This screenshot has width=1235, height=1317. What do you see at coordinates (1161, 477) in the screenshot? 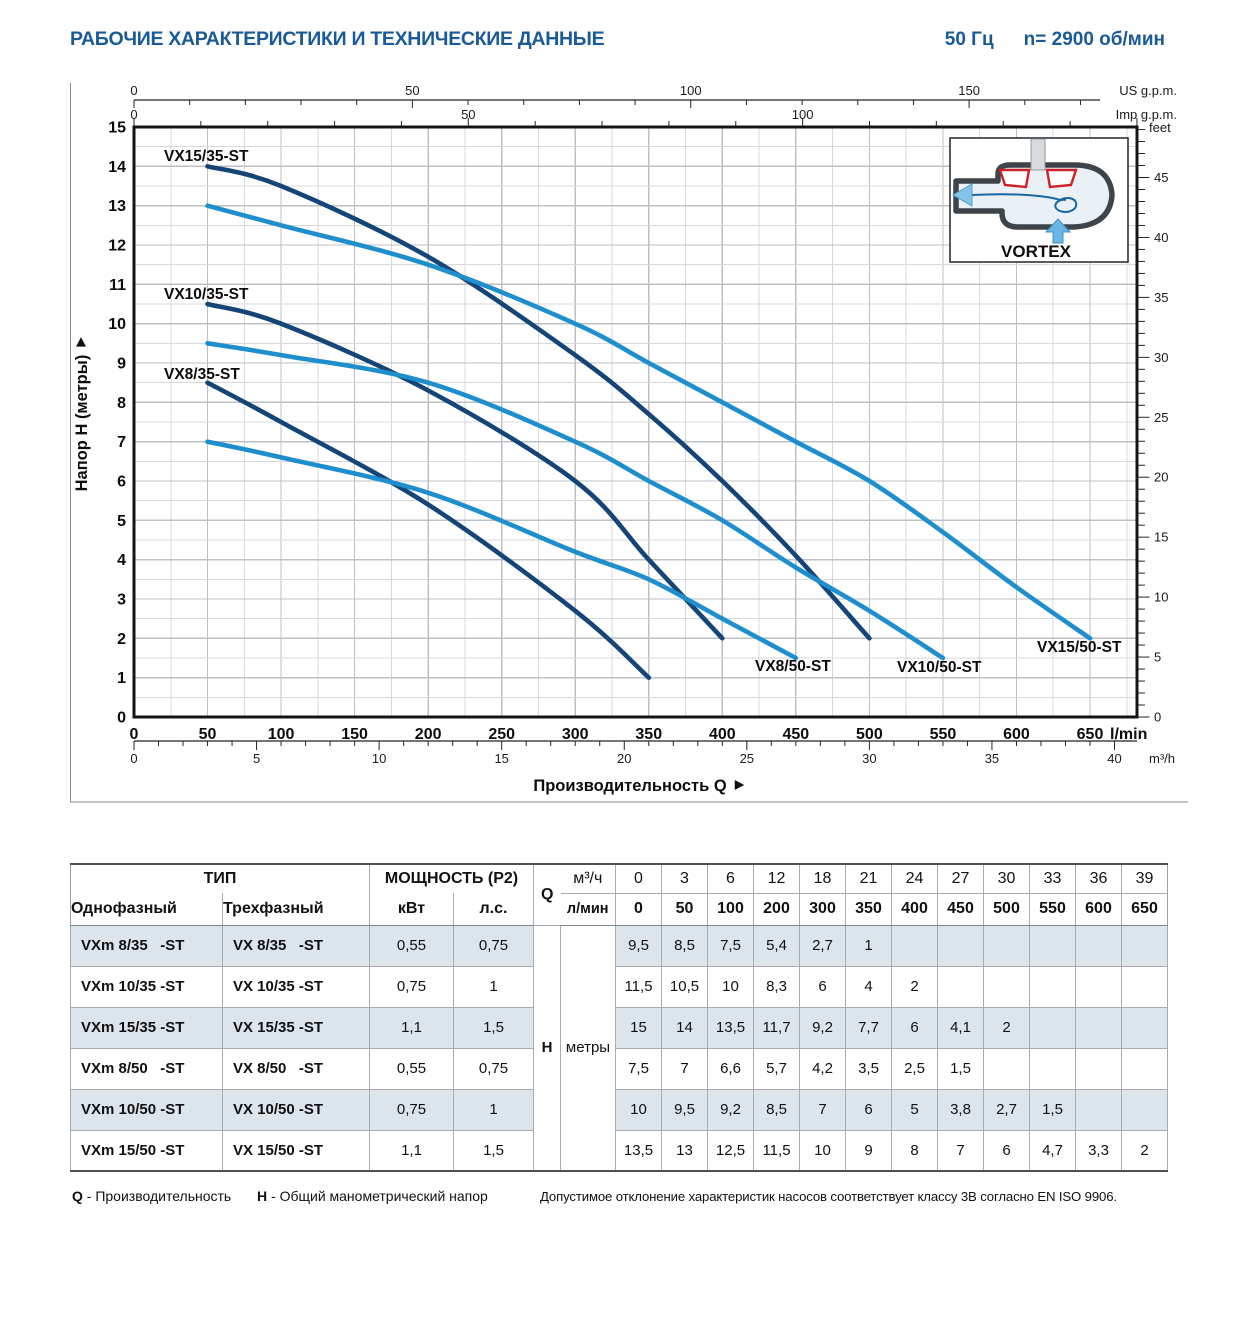
I see `feet-tick-label: 20` at bounding box center [1161, 477].